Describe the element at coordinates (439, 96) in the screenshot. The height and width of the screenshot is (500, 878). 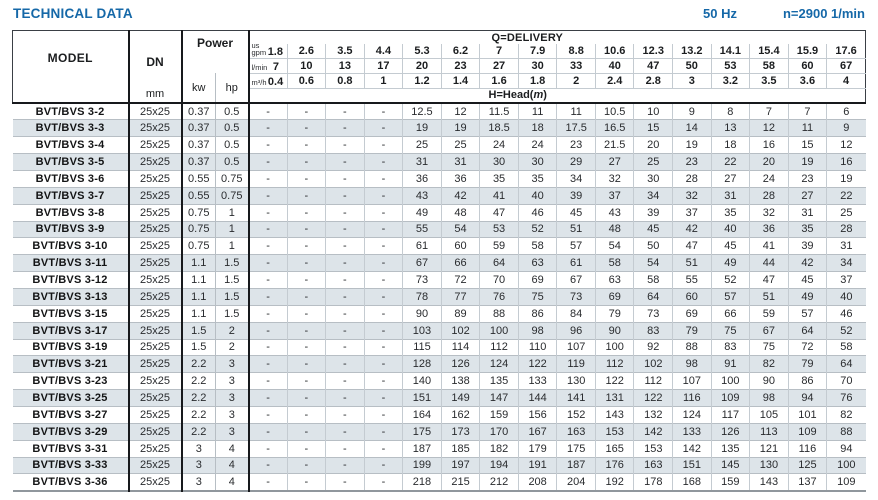
I see `header-row-head-title: H=Head(m)` at that location.